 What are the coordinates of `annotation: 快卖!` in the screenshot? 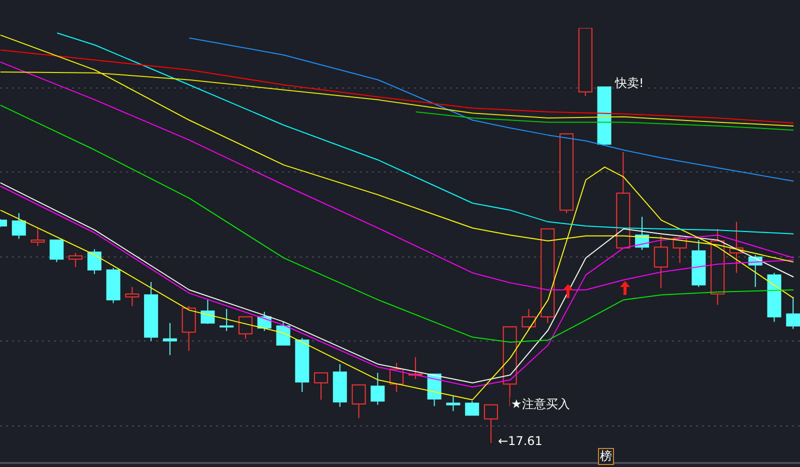 It's located at (629, 83).